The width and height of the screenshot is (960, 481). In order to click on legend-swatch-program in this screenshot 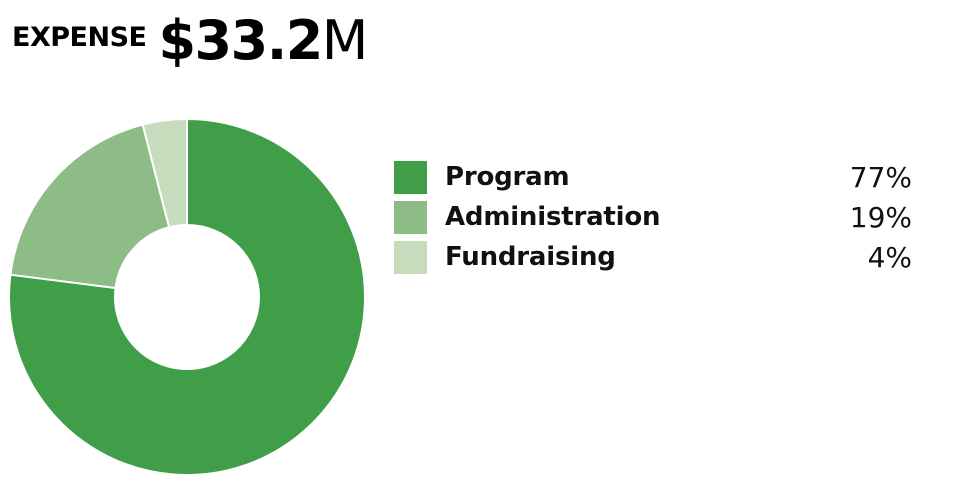, I will do `click(410, 177)`.